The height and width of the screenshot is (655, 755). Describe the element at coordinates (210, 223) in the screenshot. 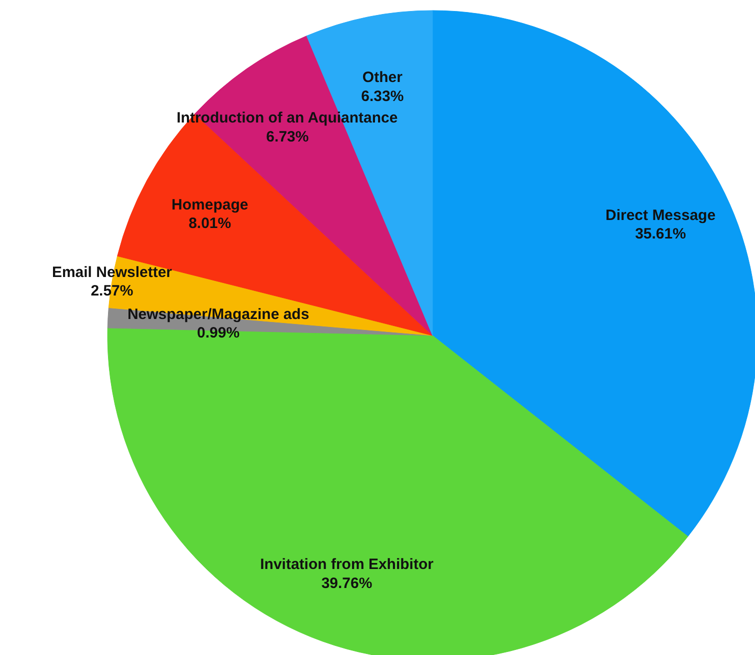

I see `data-label: 8.01%` at that location.